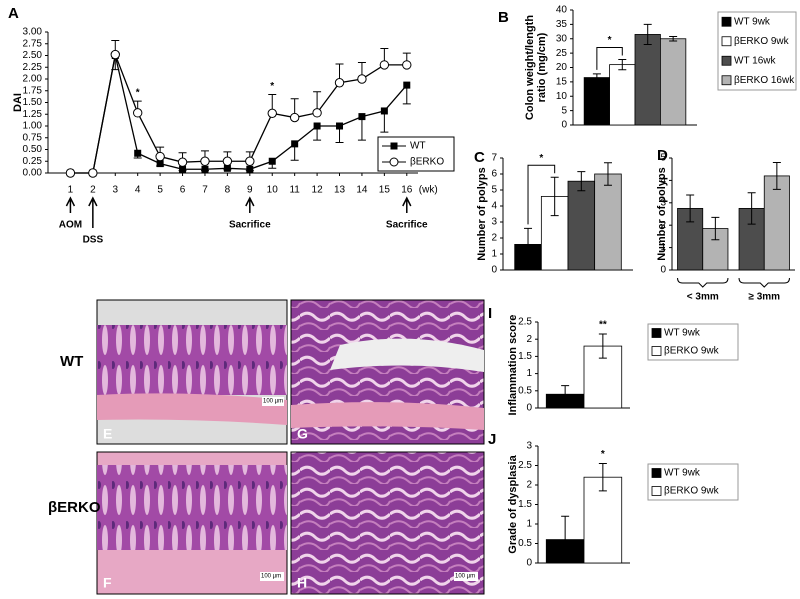 This screenshot has width=800, height=599. Describe the element at coordinates (503, 17) in the screenshot. I see `panel-label: B` at that location.